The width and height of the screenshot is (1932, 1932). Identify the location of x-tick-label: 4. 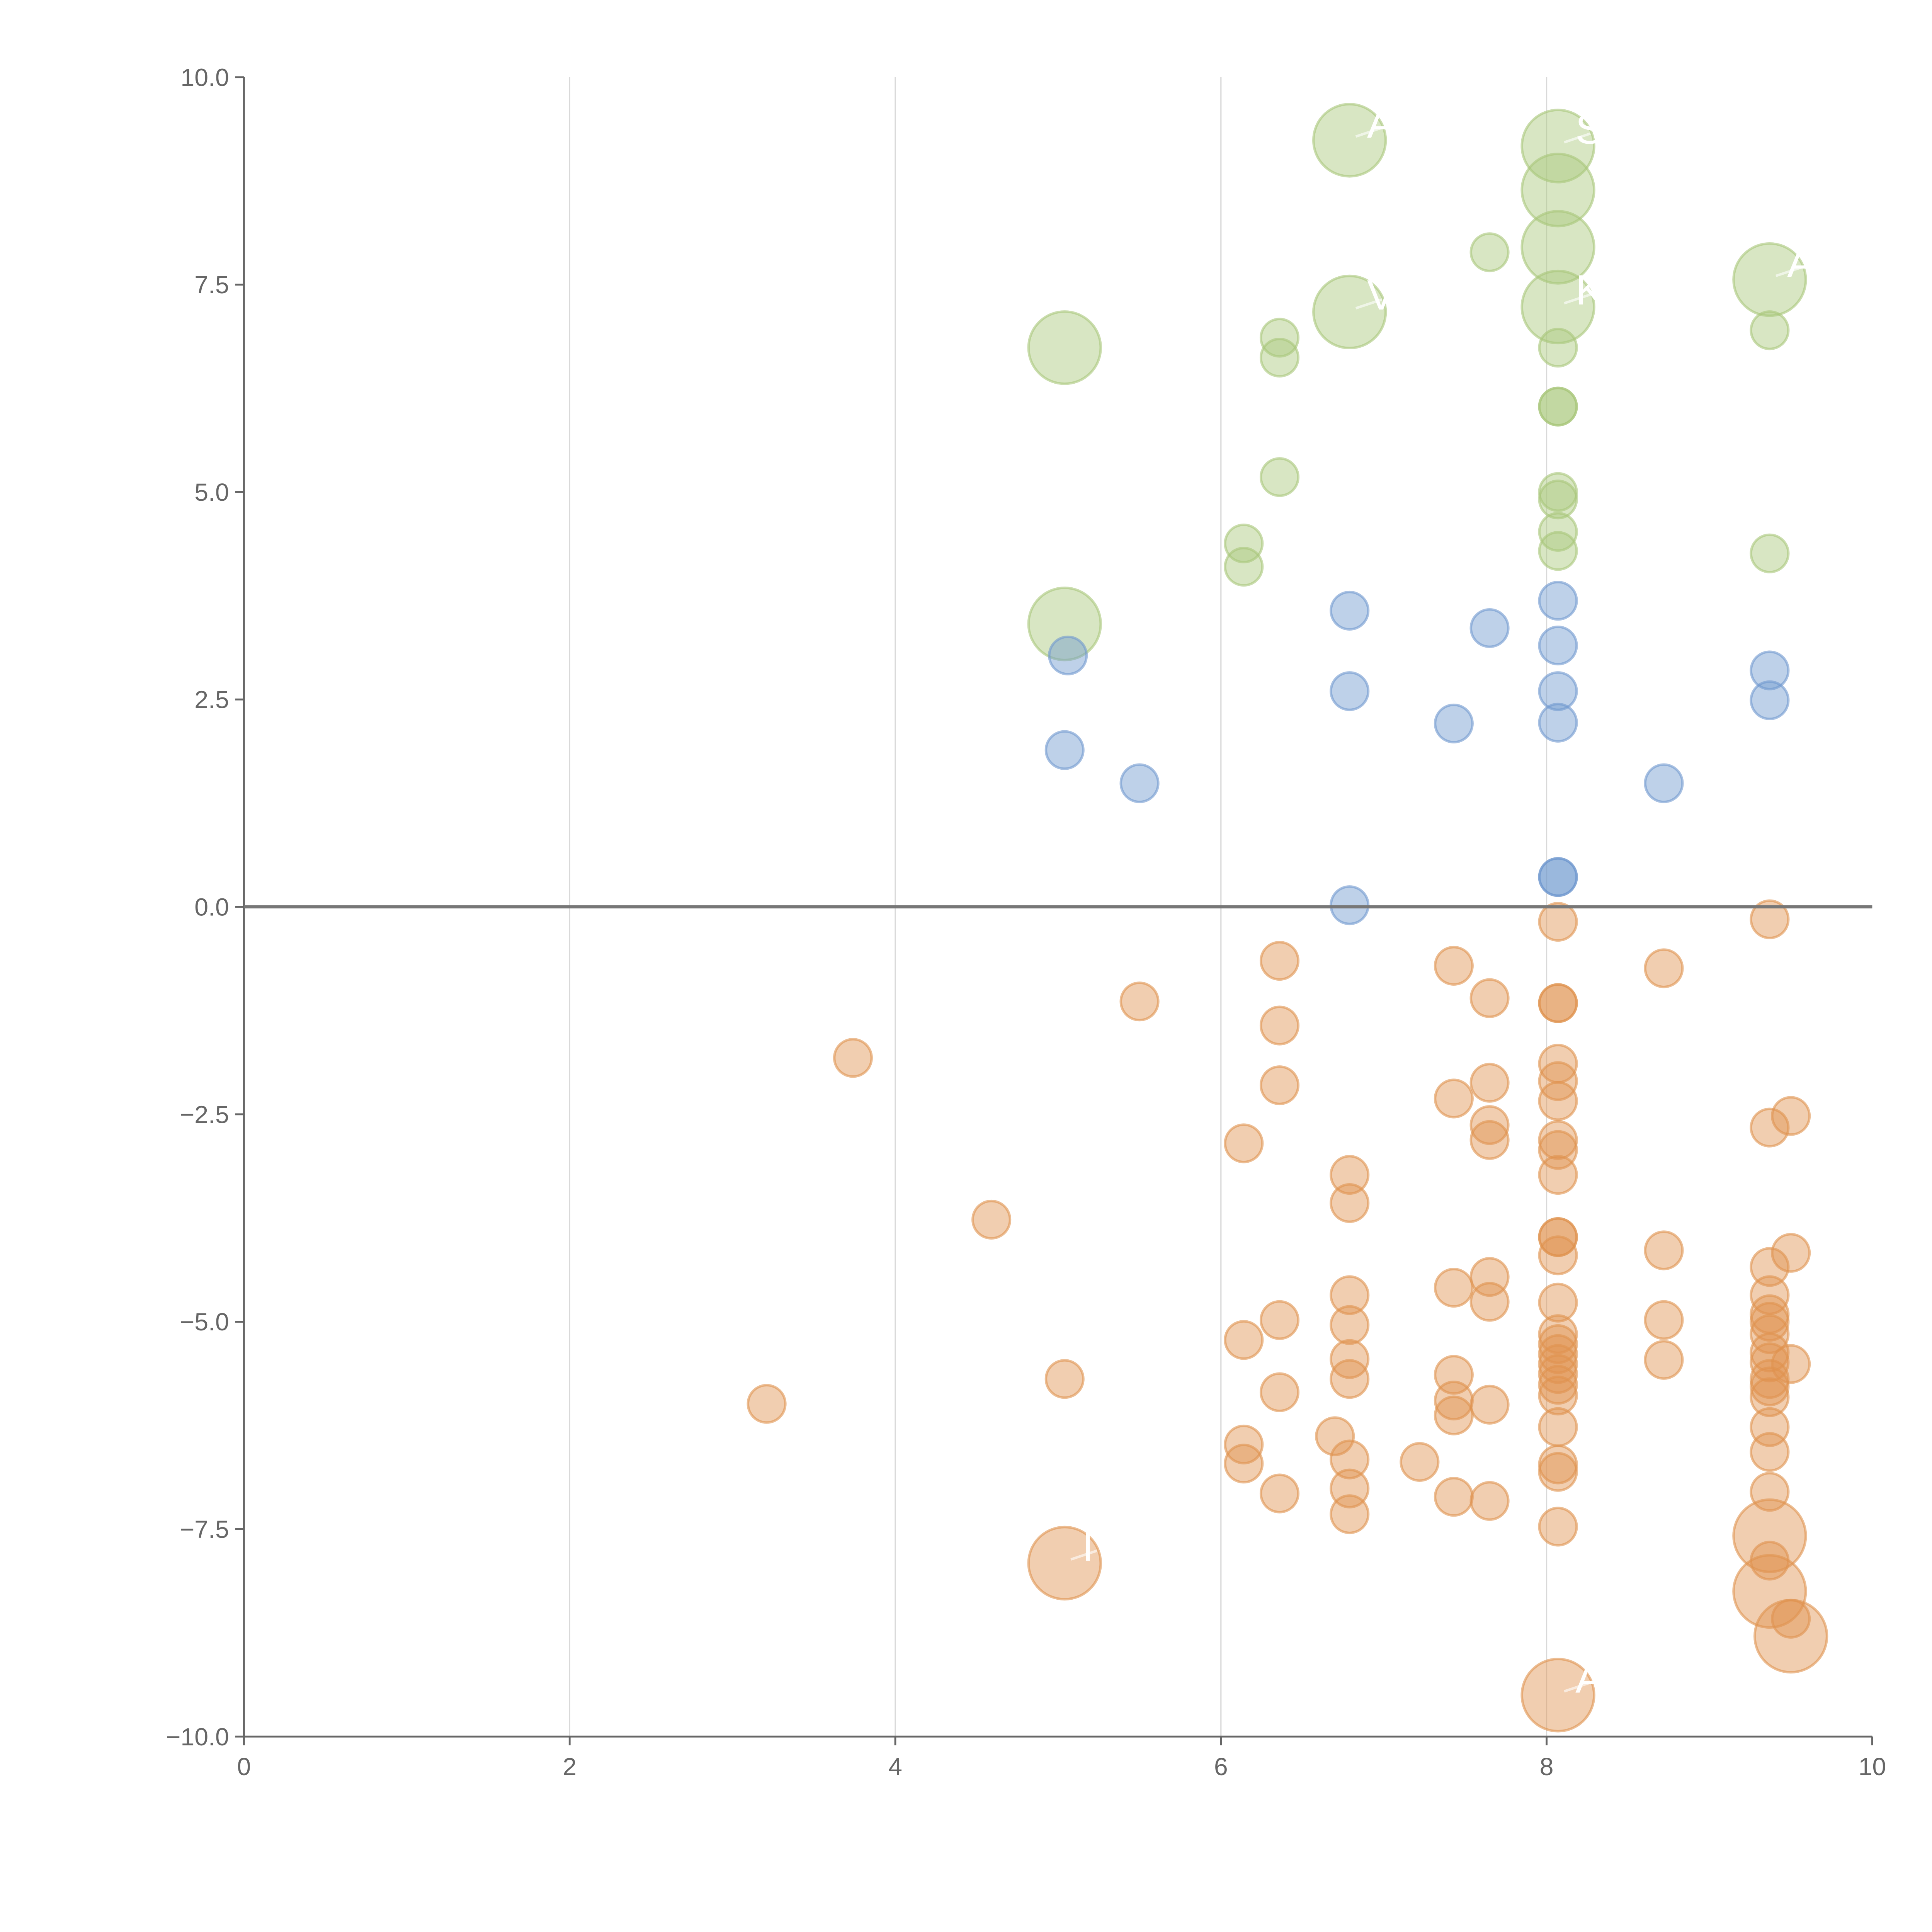
(895, 1767).